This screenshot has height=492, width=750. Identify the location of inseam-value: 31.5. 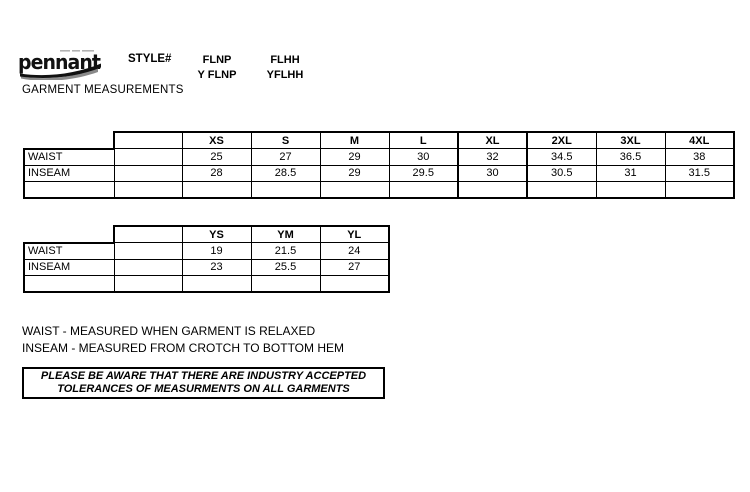
(699, 173).